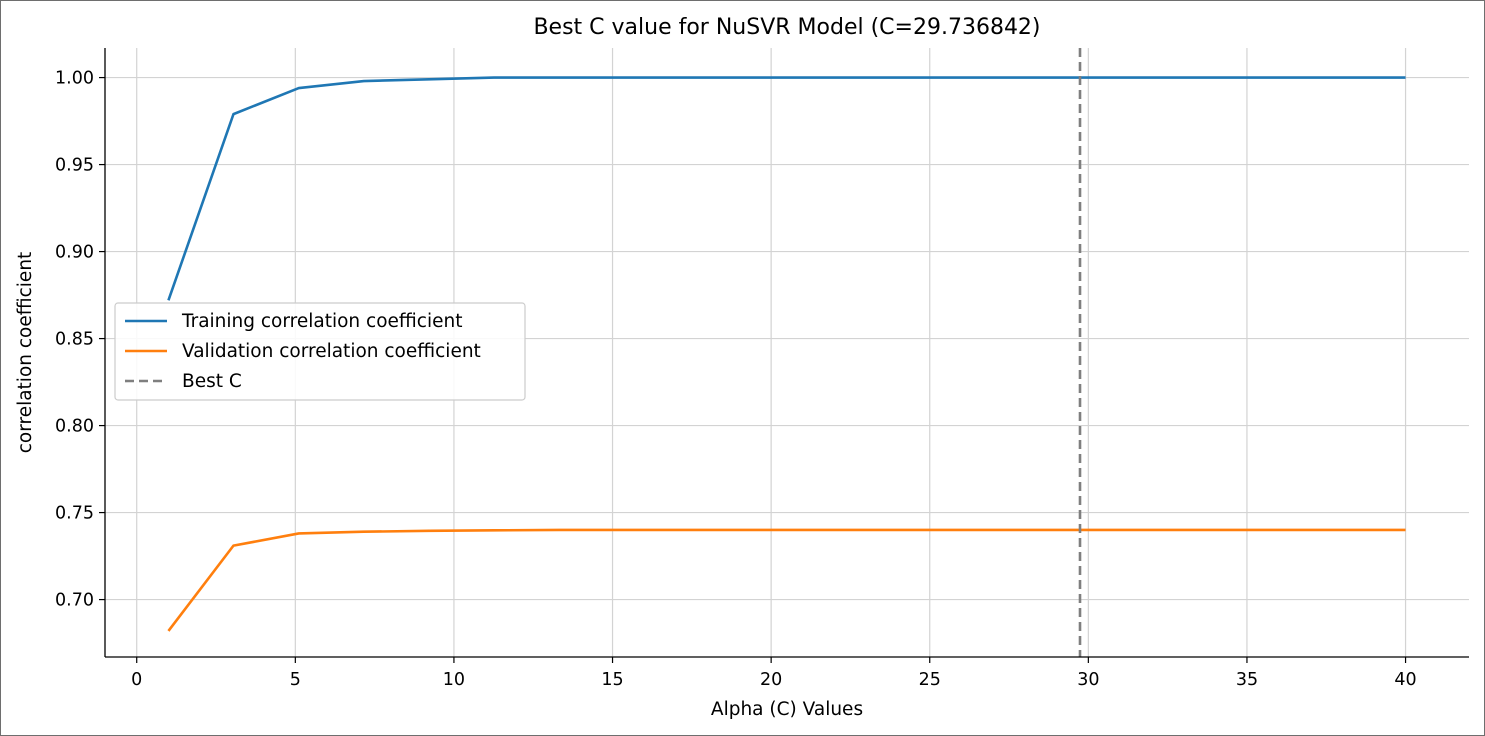 The width and height of the screenshot is (1485, 736). I want to click on y-tick-label: 0.95, so click(74, 166).